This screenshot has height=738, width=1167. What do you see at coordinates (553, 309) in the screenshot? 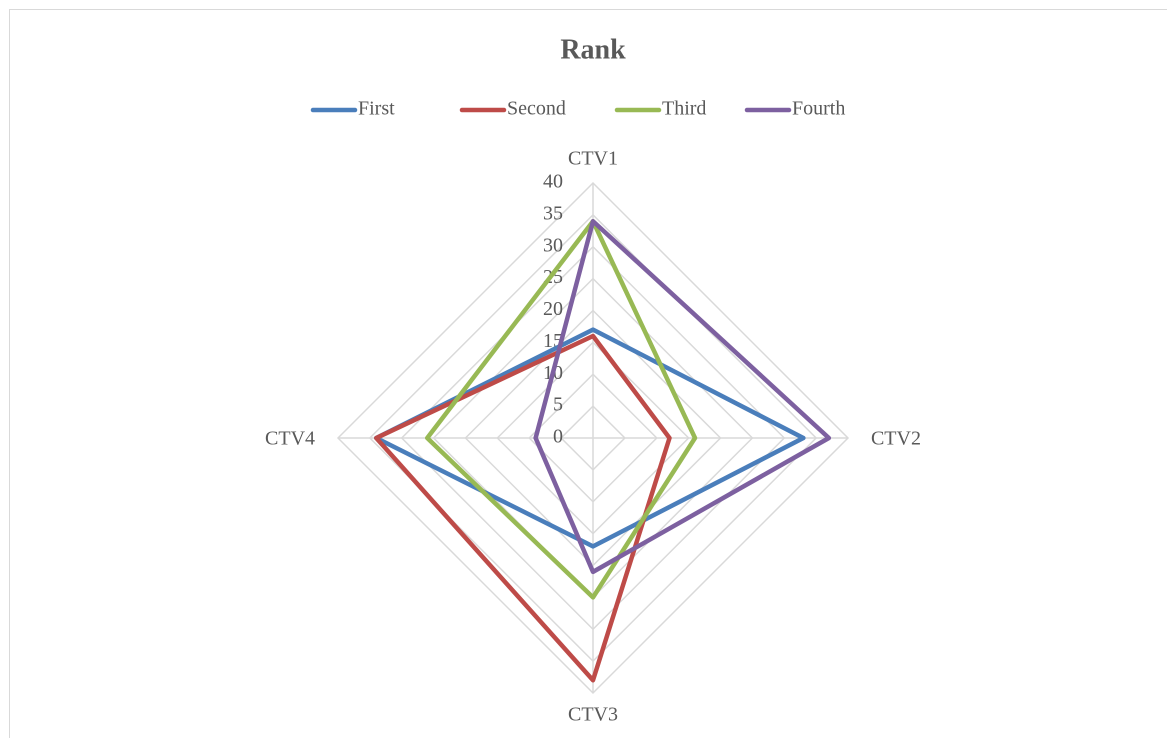
I see `r-tick-label: 20` at bounding box center [553, 309].